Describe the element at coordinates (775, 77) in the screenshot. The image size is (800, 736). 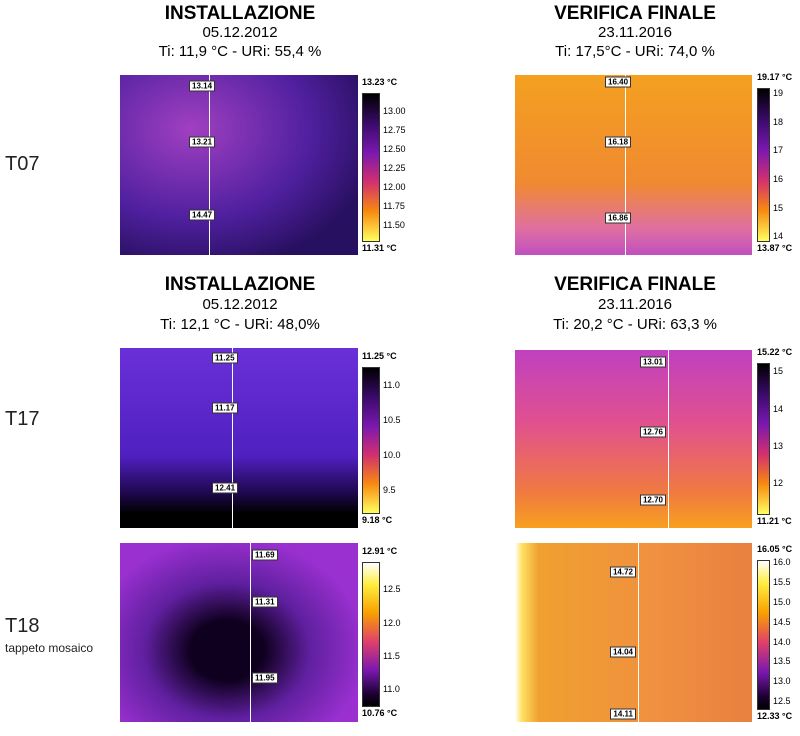
I see `scale-max: 19.17 °C` at that location.